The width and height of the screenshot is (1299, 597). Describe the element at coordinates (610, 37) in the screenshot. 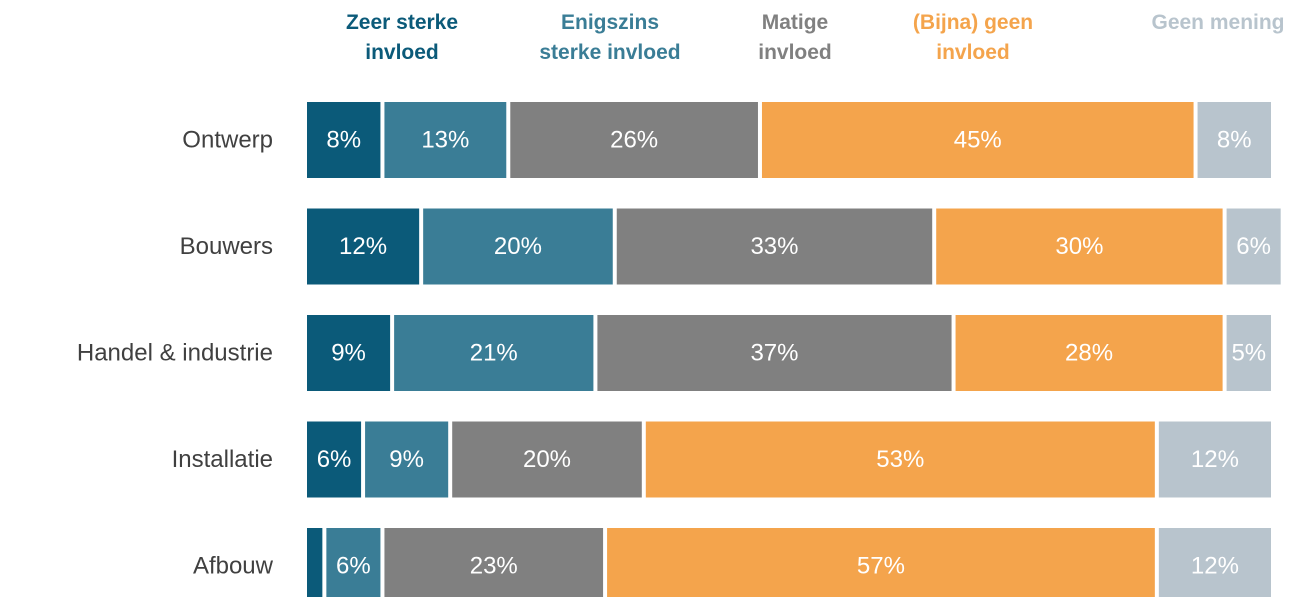

I see `legend-entry: Enigszins sterke invloed` at that location.